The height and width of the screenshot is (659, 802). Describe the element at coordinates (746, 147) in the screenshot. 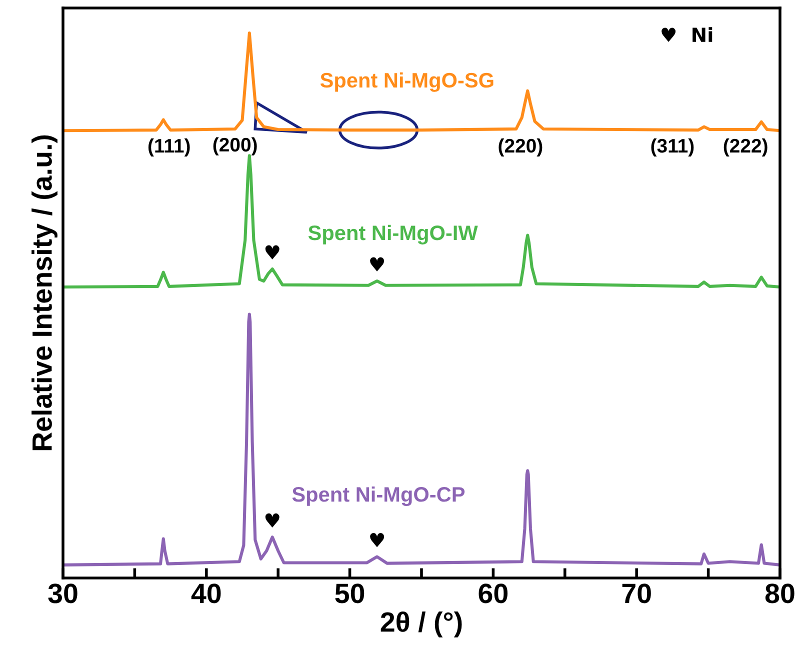

I see `annotation: (222)` at that location.